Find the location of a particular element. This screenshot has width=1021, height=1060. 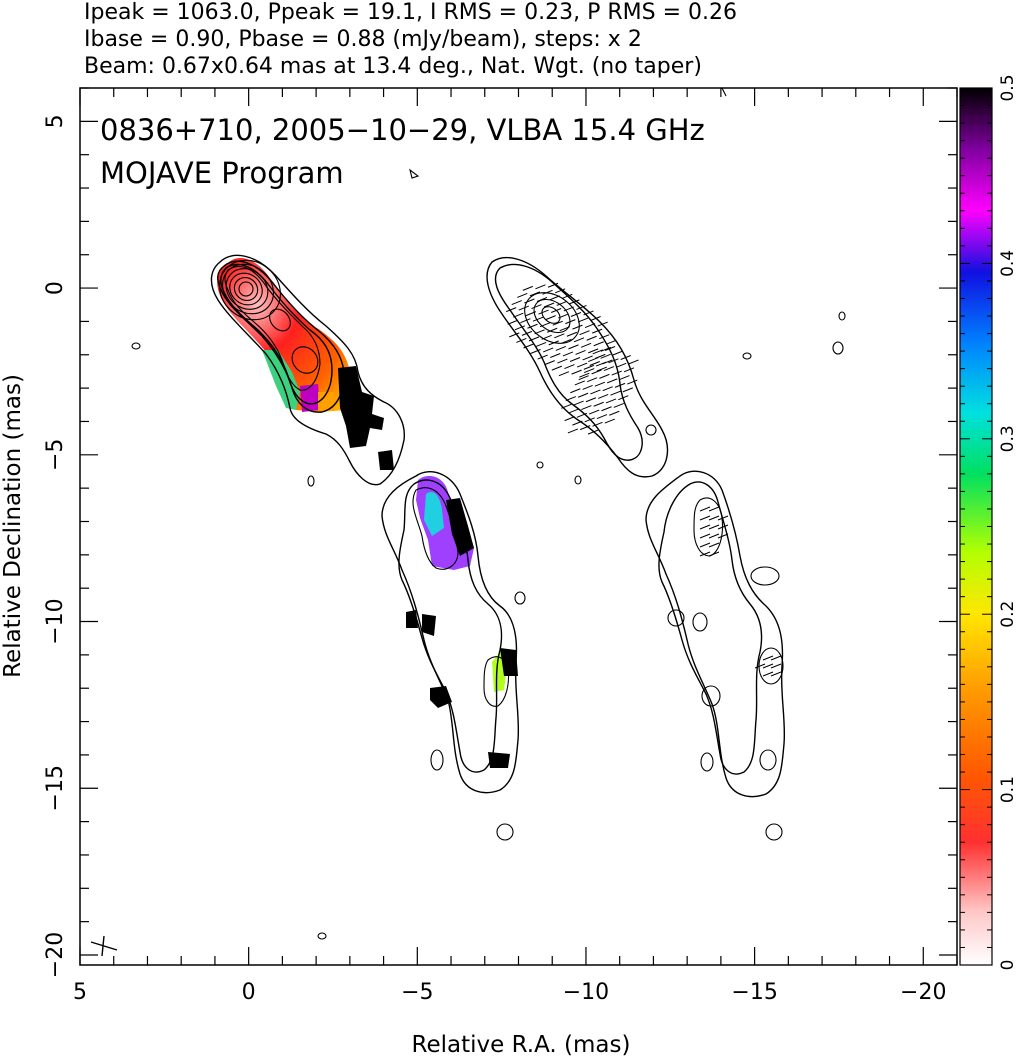

x-tick-label: −10 is located at coordinates (586, 992).